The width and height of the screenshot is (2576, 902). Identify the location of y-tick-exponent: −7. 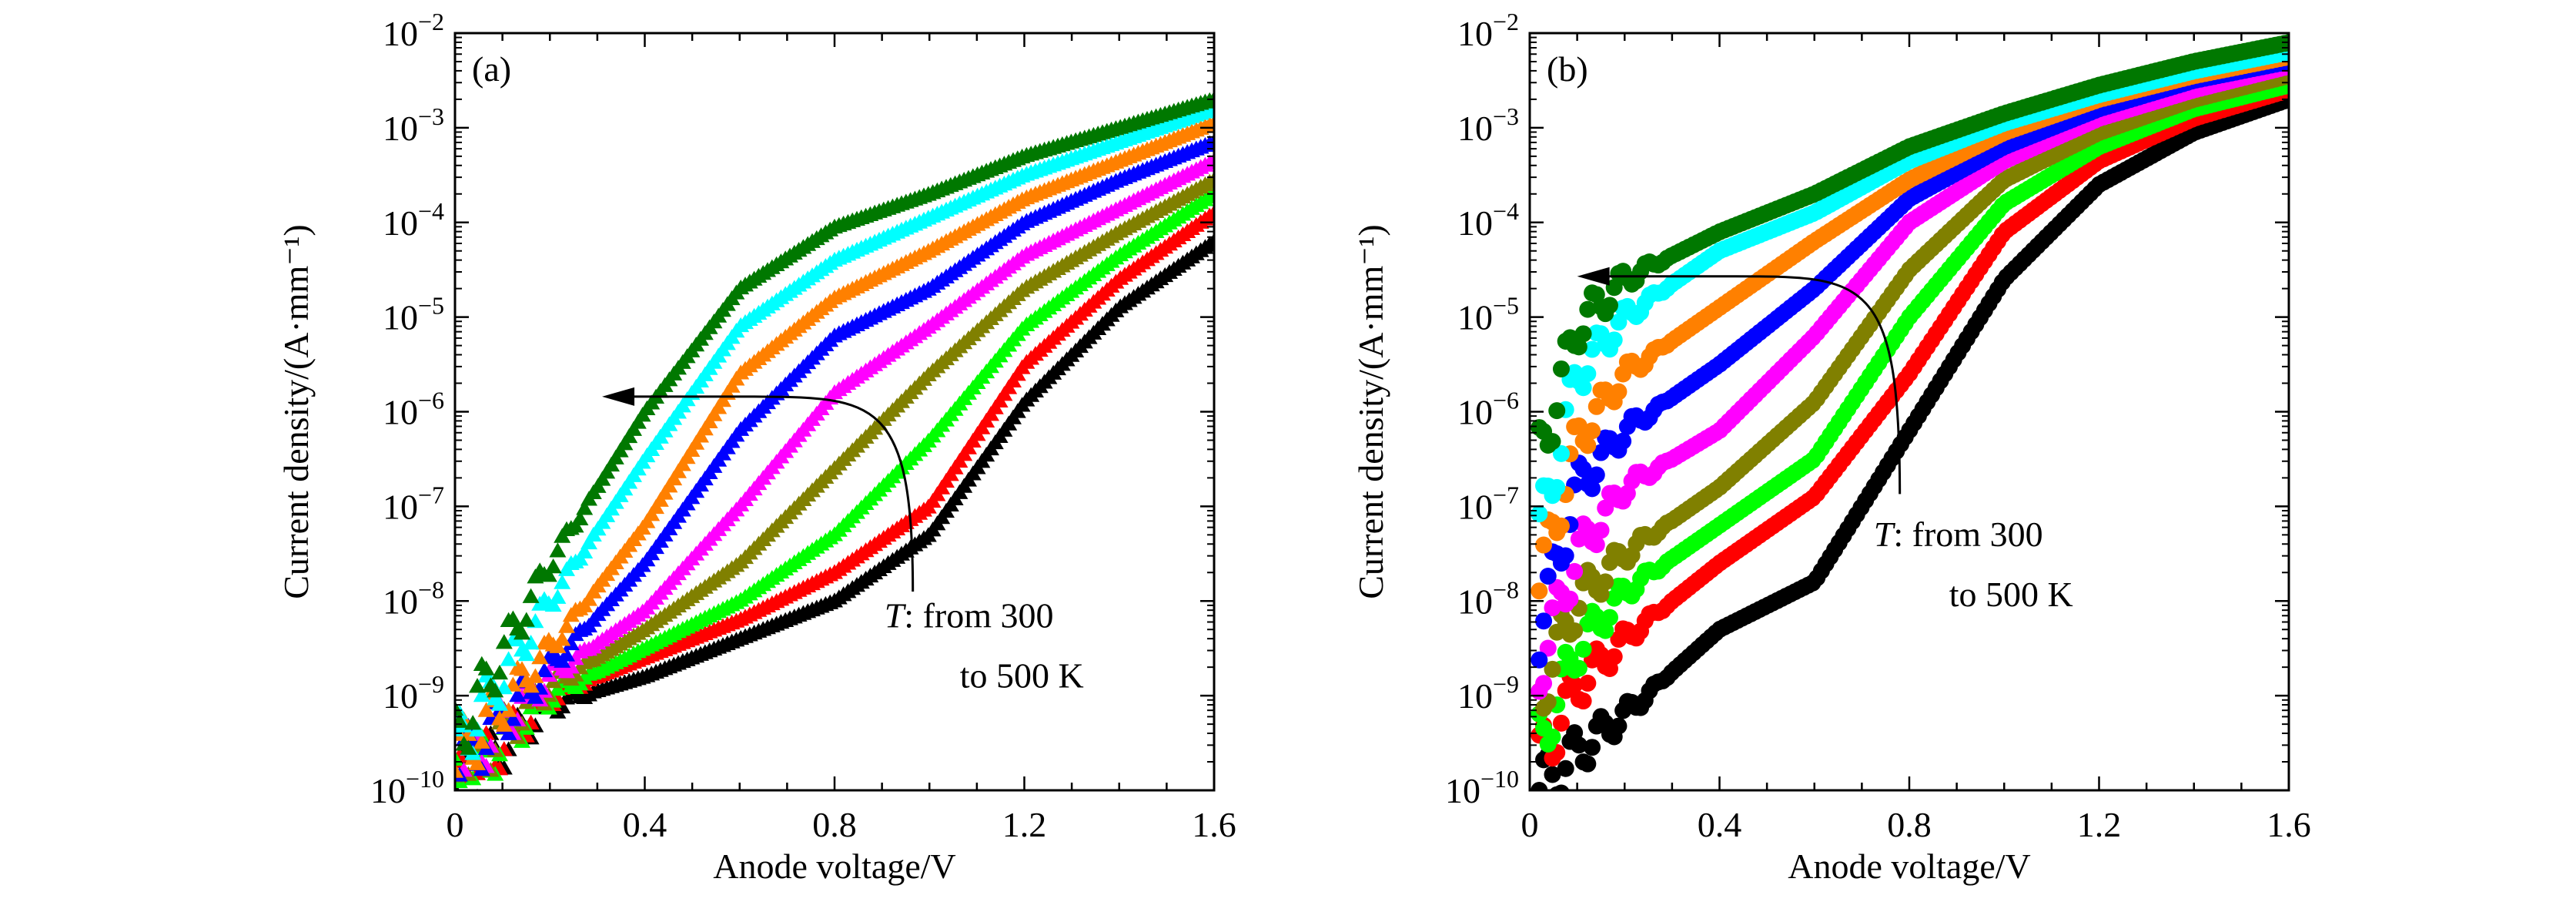
(431, 495).